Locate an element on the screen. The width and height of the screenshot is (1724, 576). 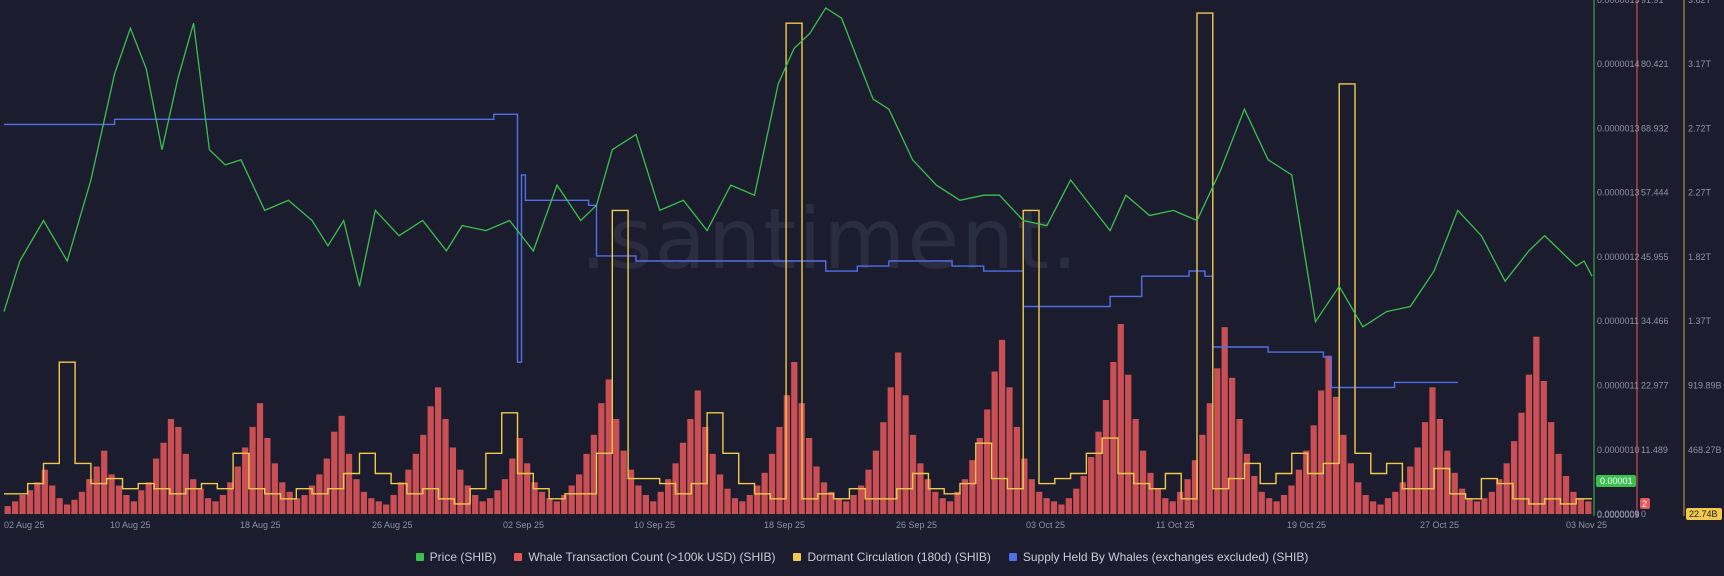
watermark: .santiment. is located at coordinates (830, 239).